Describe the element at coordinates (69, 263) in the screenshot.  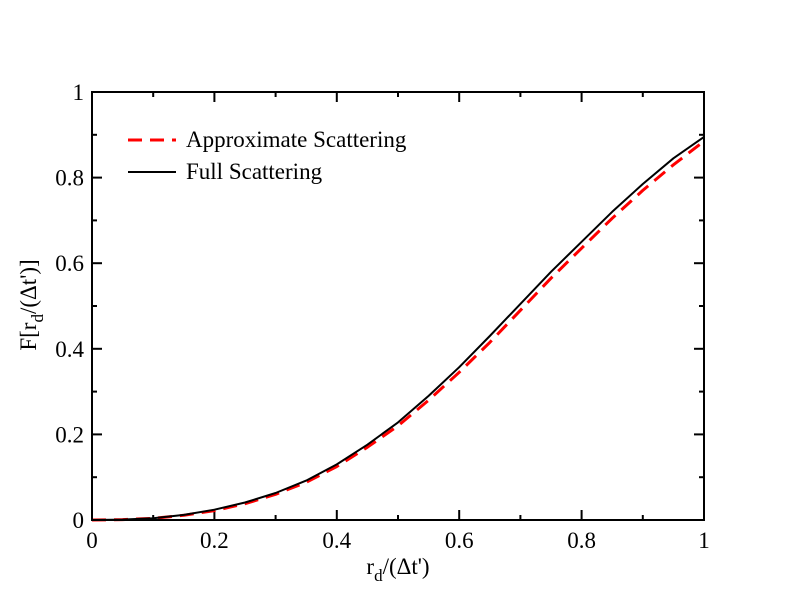
I see `y-tick-label: 0.6` at that location.